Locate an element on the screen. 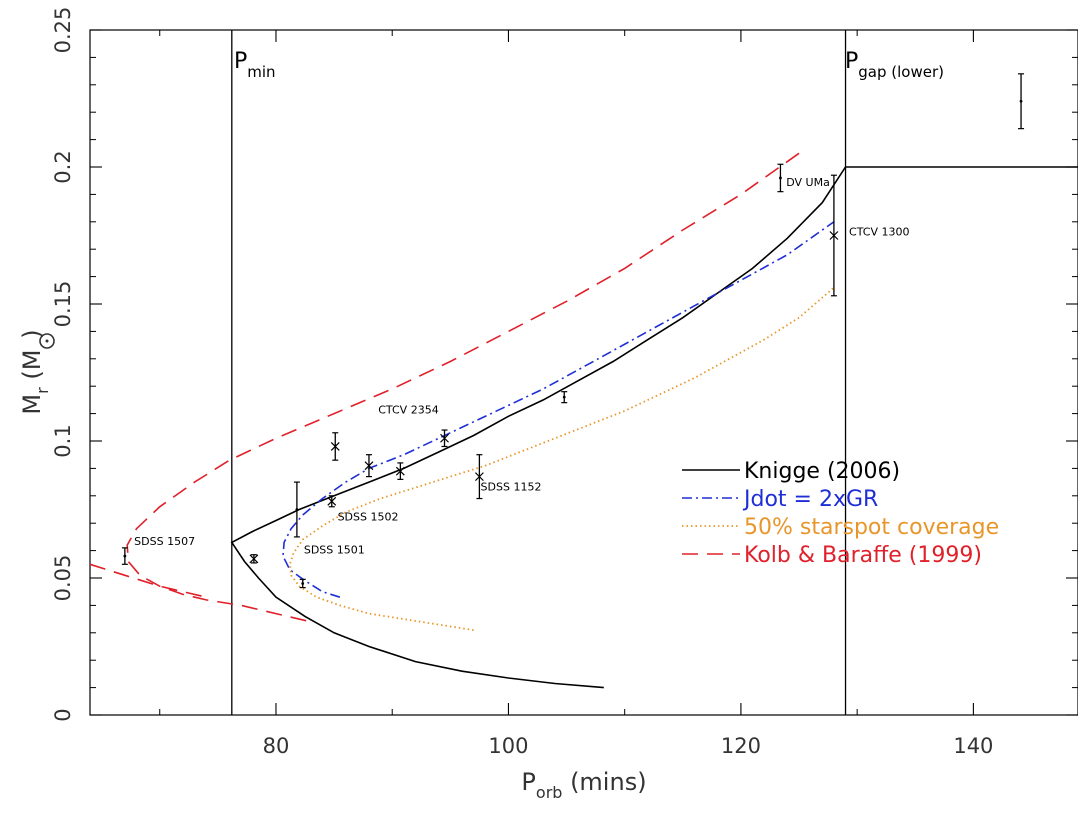 The height and width of the screenshot is (817, 1078). legend-label: Knigge (2006) is located at coordinates (822, 471).